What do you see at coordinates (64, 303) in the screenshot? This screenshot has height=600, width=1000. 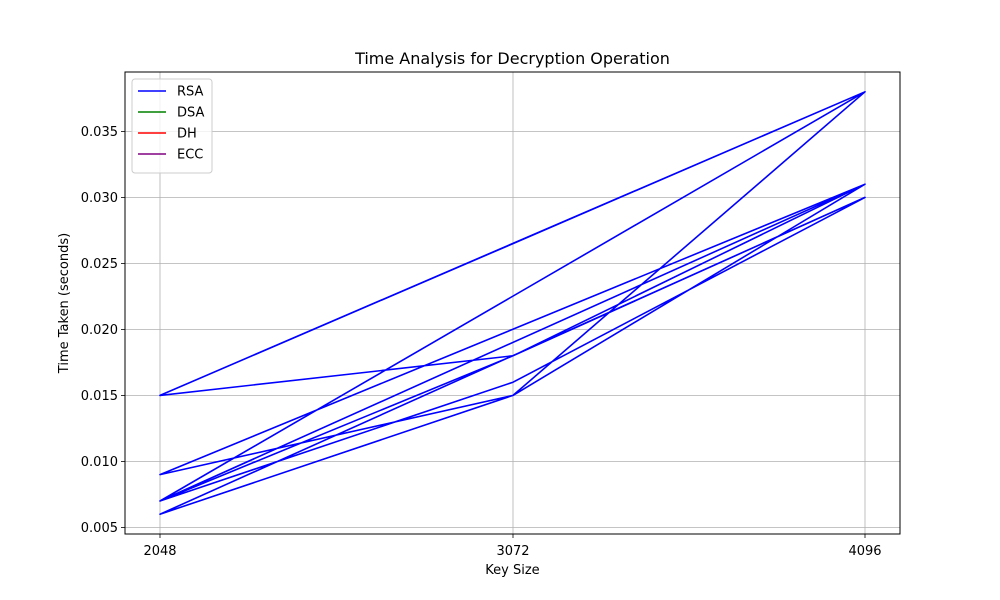 I see `y-axis-label: Time Taken (seconds)` at bounding box center [64, 303].